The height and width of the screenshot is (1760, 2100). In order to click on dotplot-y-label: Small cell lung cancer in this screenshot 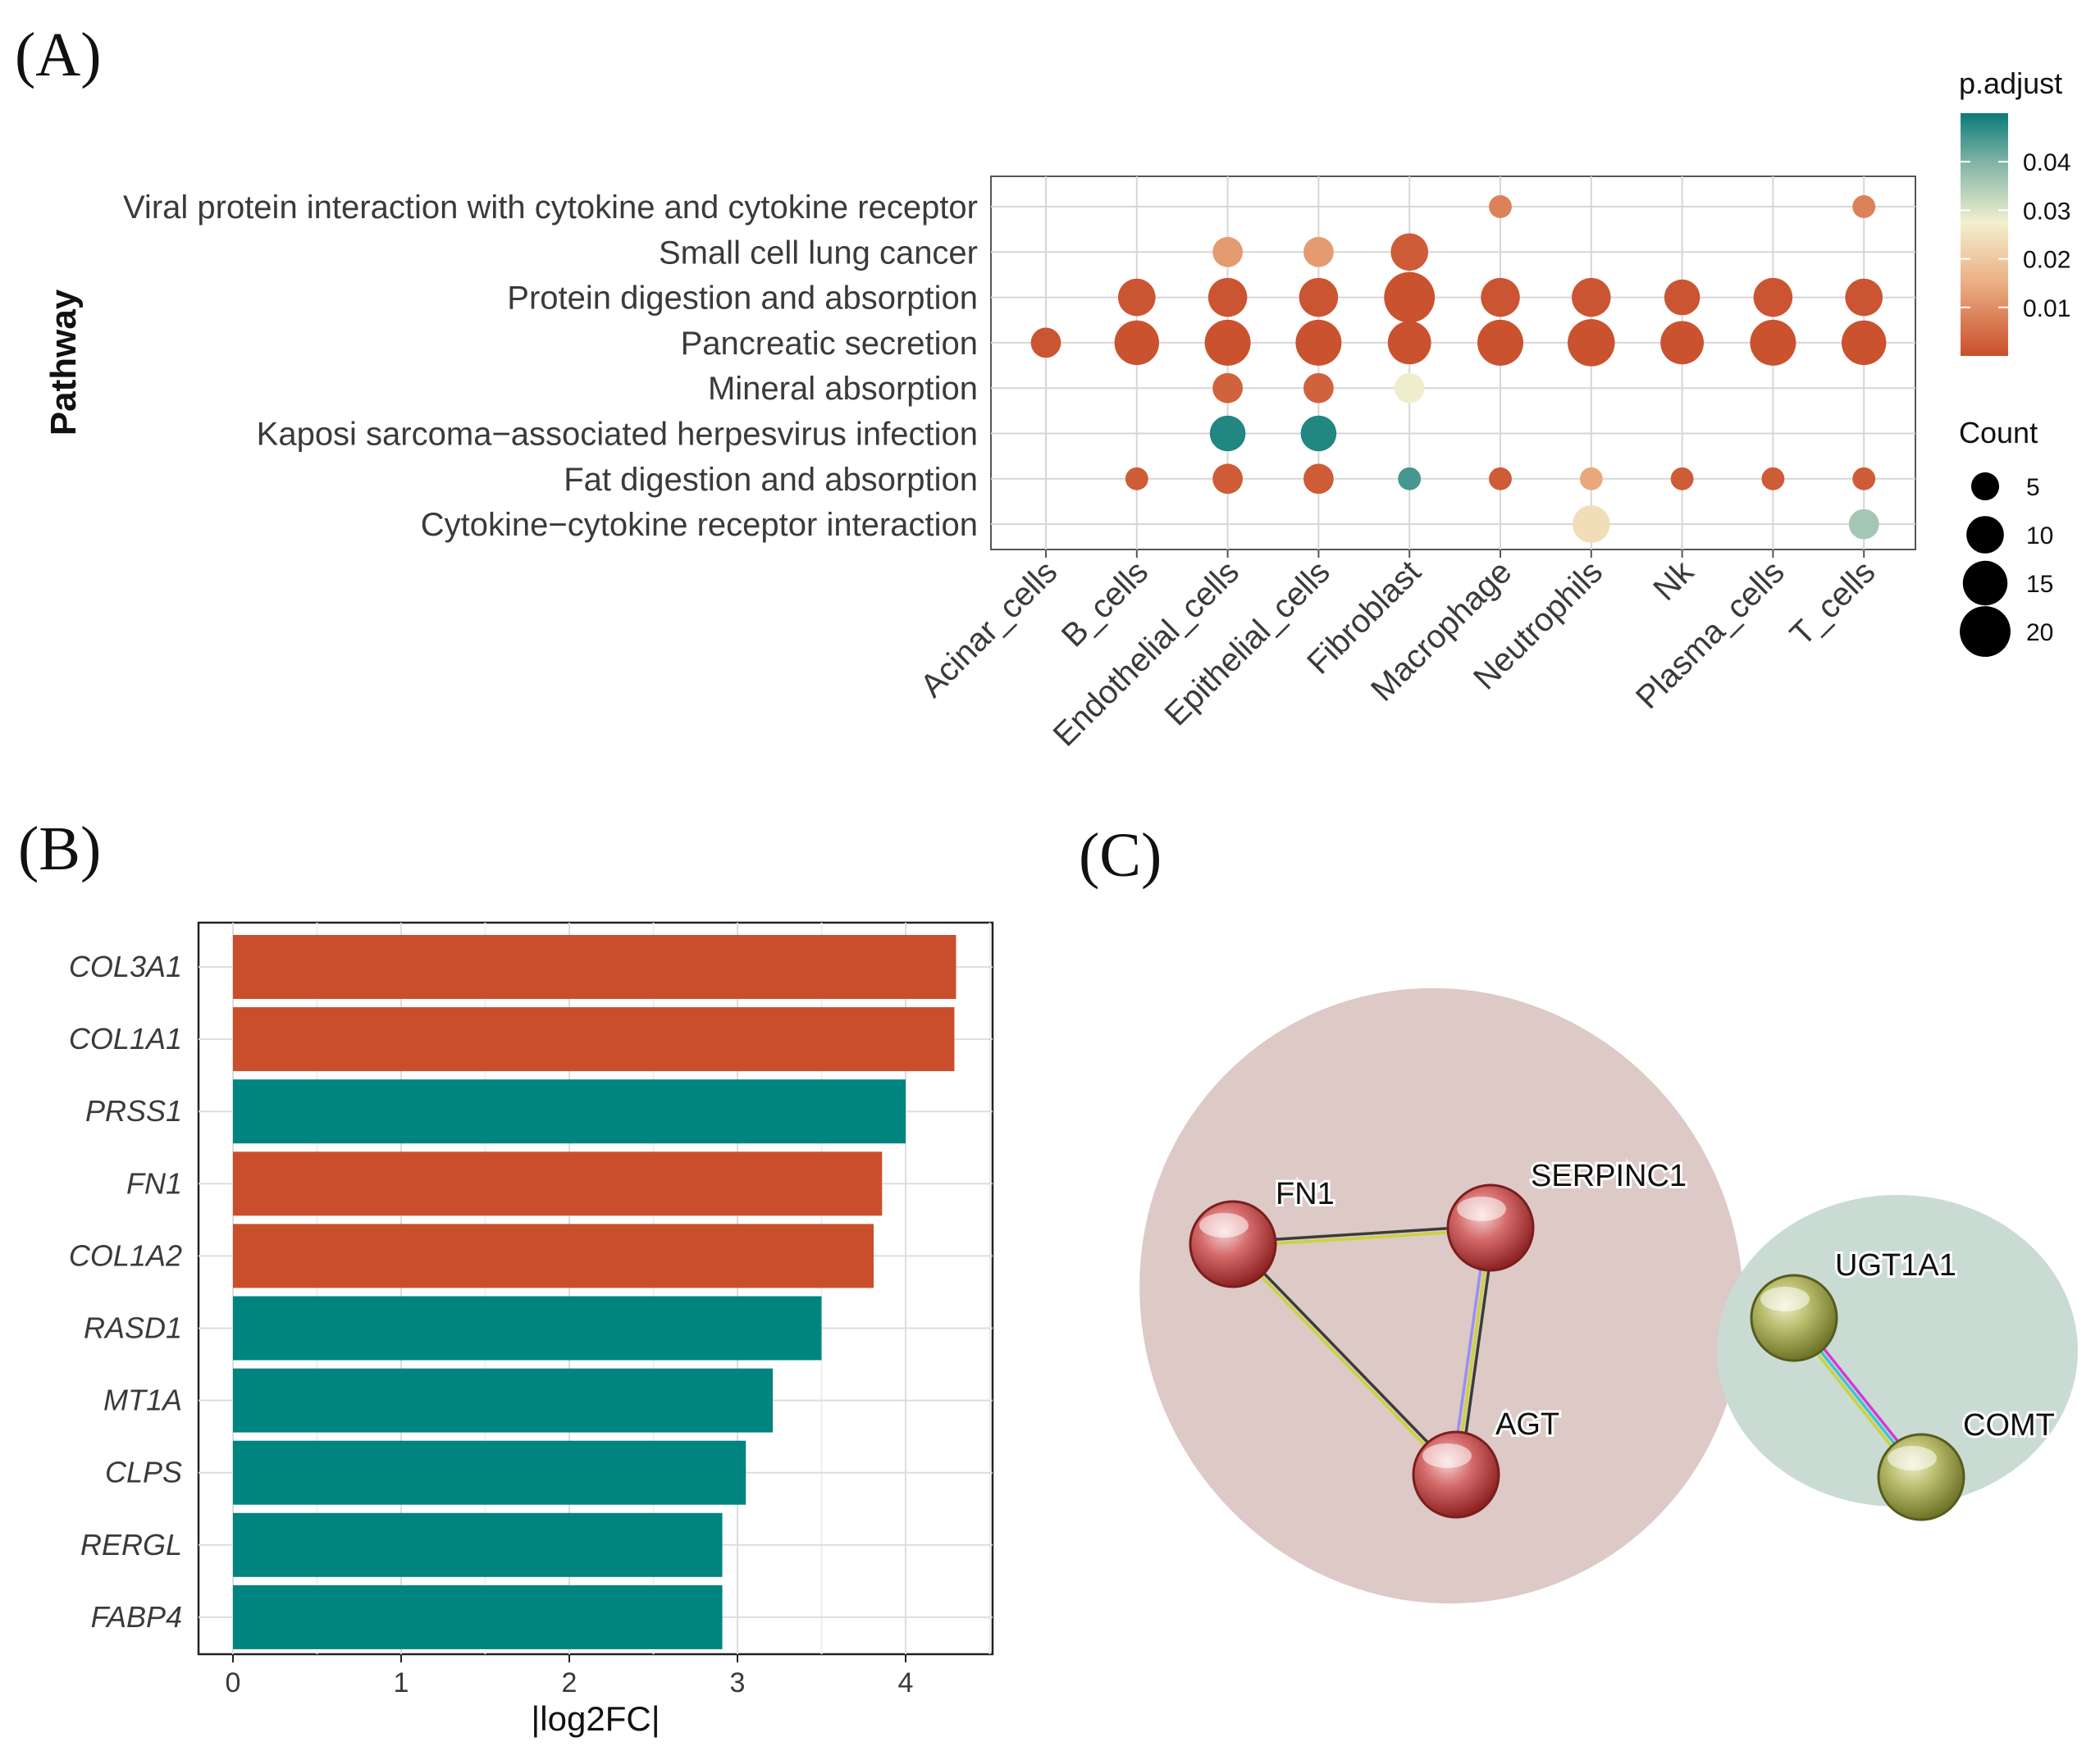, I will do `click(819, 253)`.